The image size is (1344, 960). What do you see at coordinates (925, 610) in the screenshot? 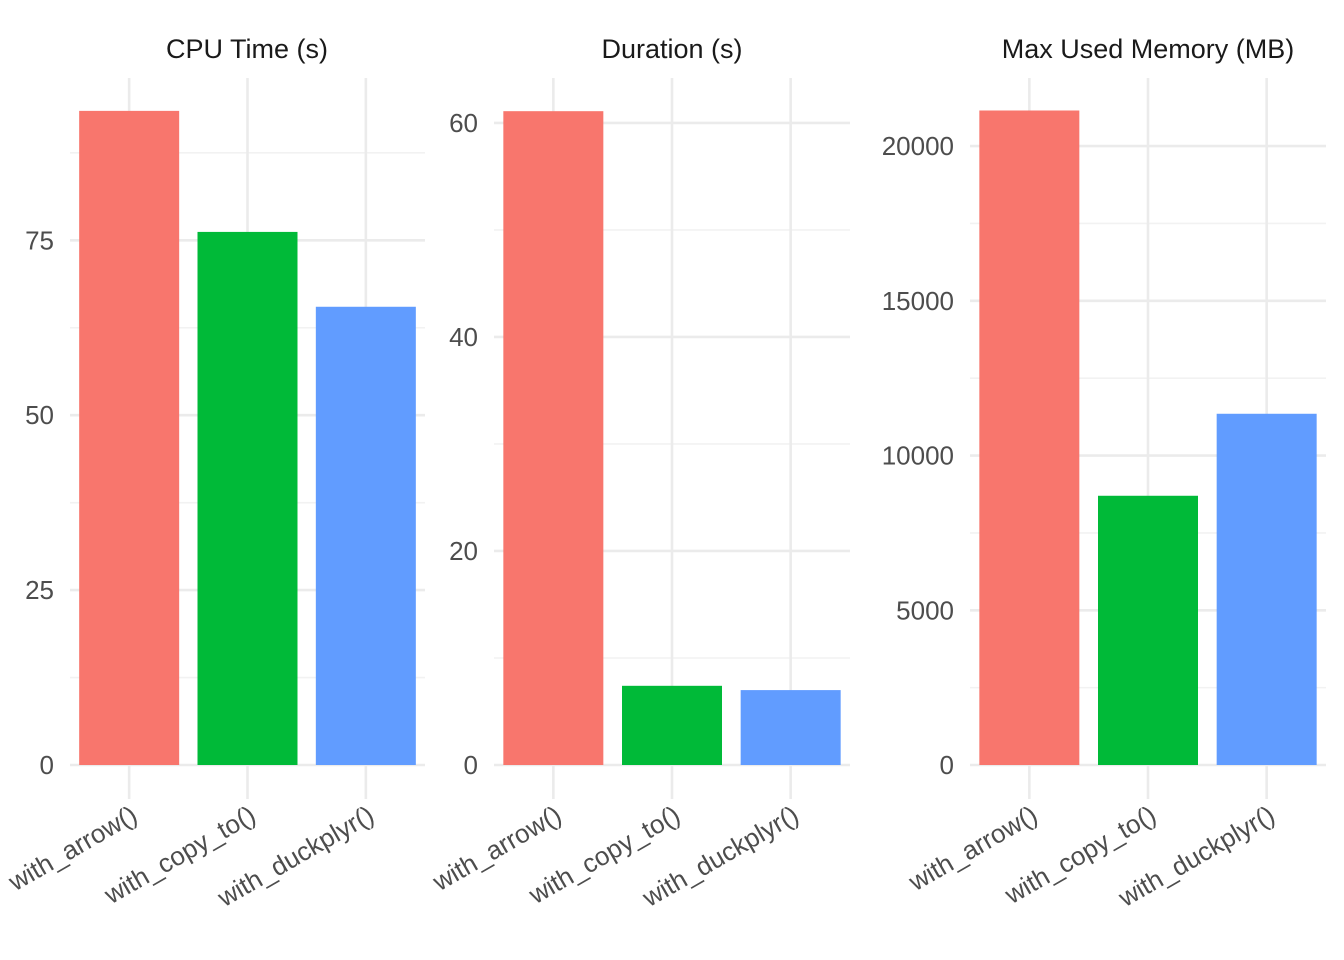
I see `y-tick-label: 5000` at bounding box center [925, 610].